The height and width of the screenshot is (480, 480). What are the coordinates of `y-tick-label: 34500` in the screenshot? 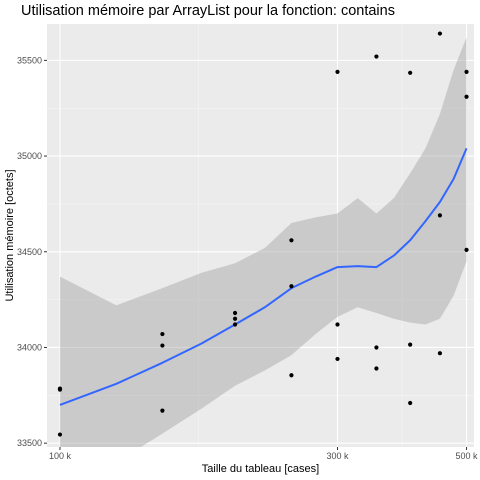 It's located at (29, 252).